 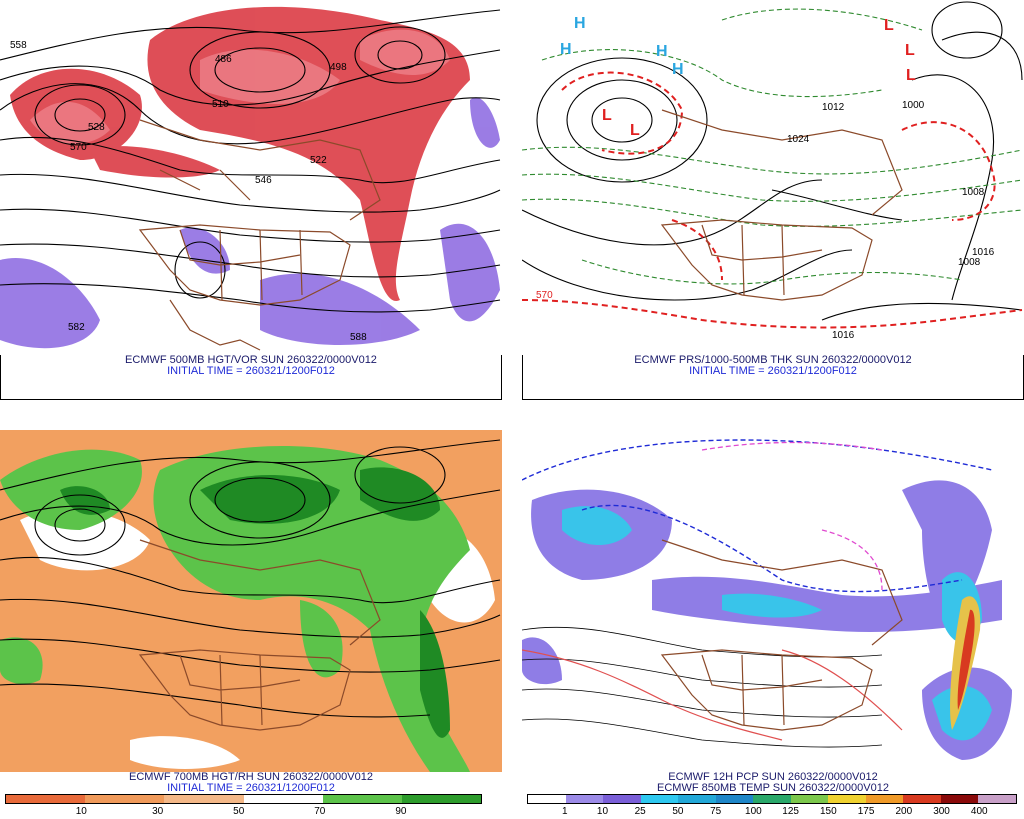 What do you see at coordinates (979, 811) in the screenshot?
I see `colorbar-tick-label: 400` at bounding box center [979, 811].